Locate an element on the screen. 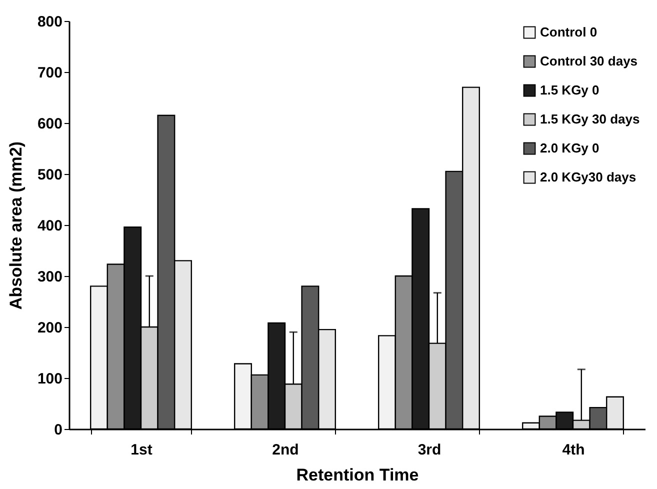  legend-label: 2.0 KGy30 days is located at coordinates (588, 177).